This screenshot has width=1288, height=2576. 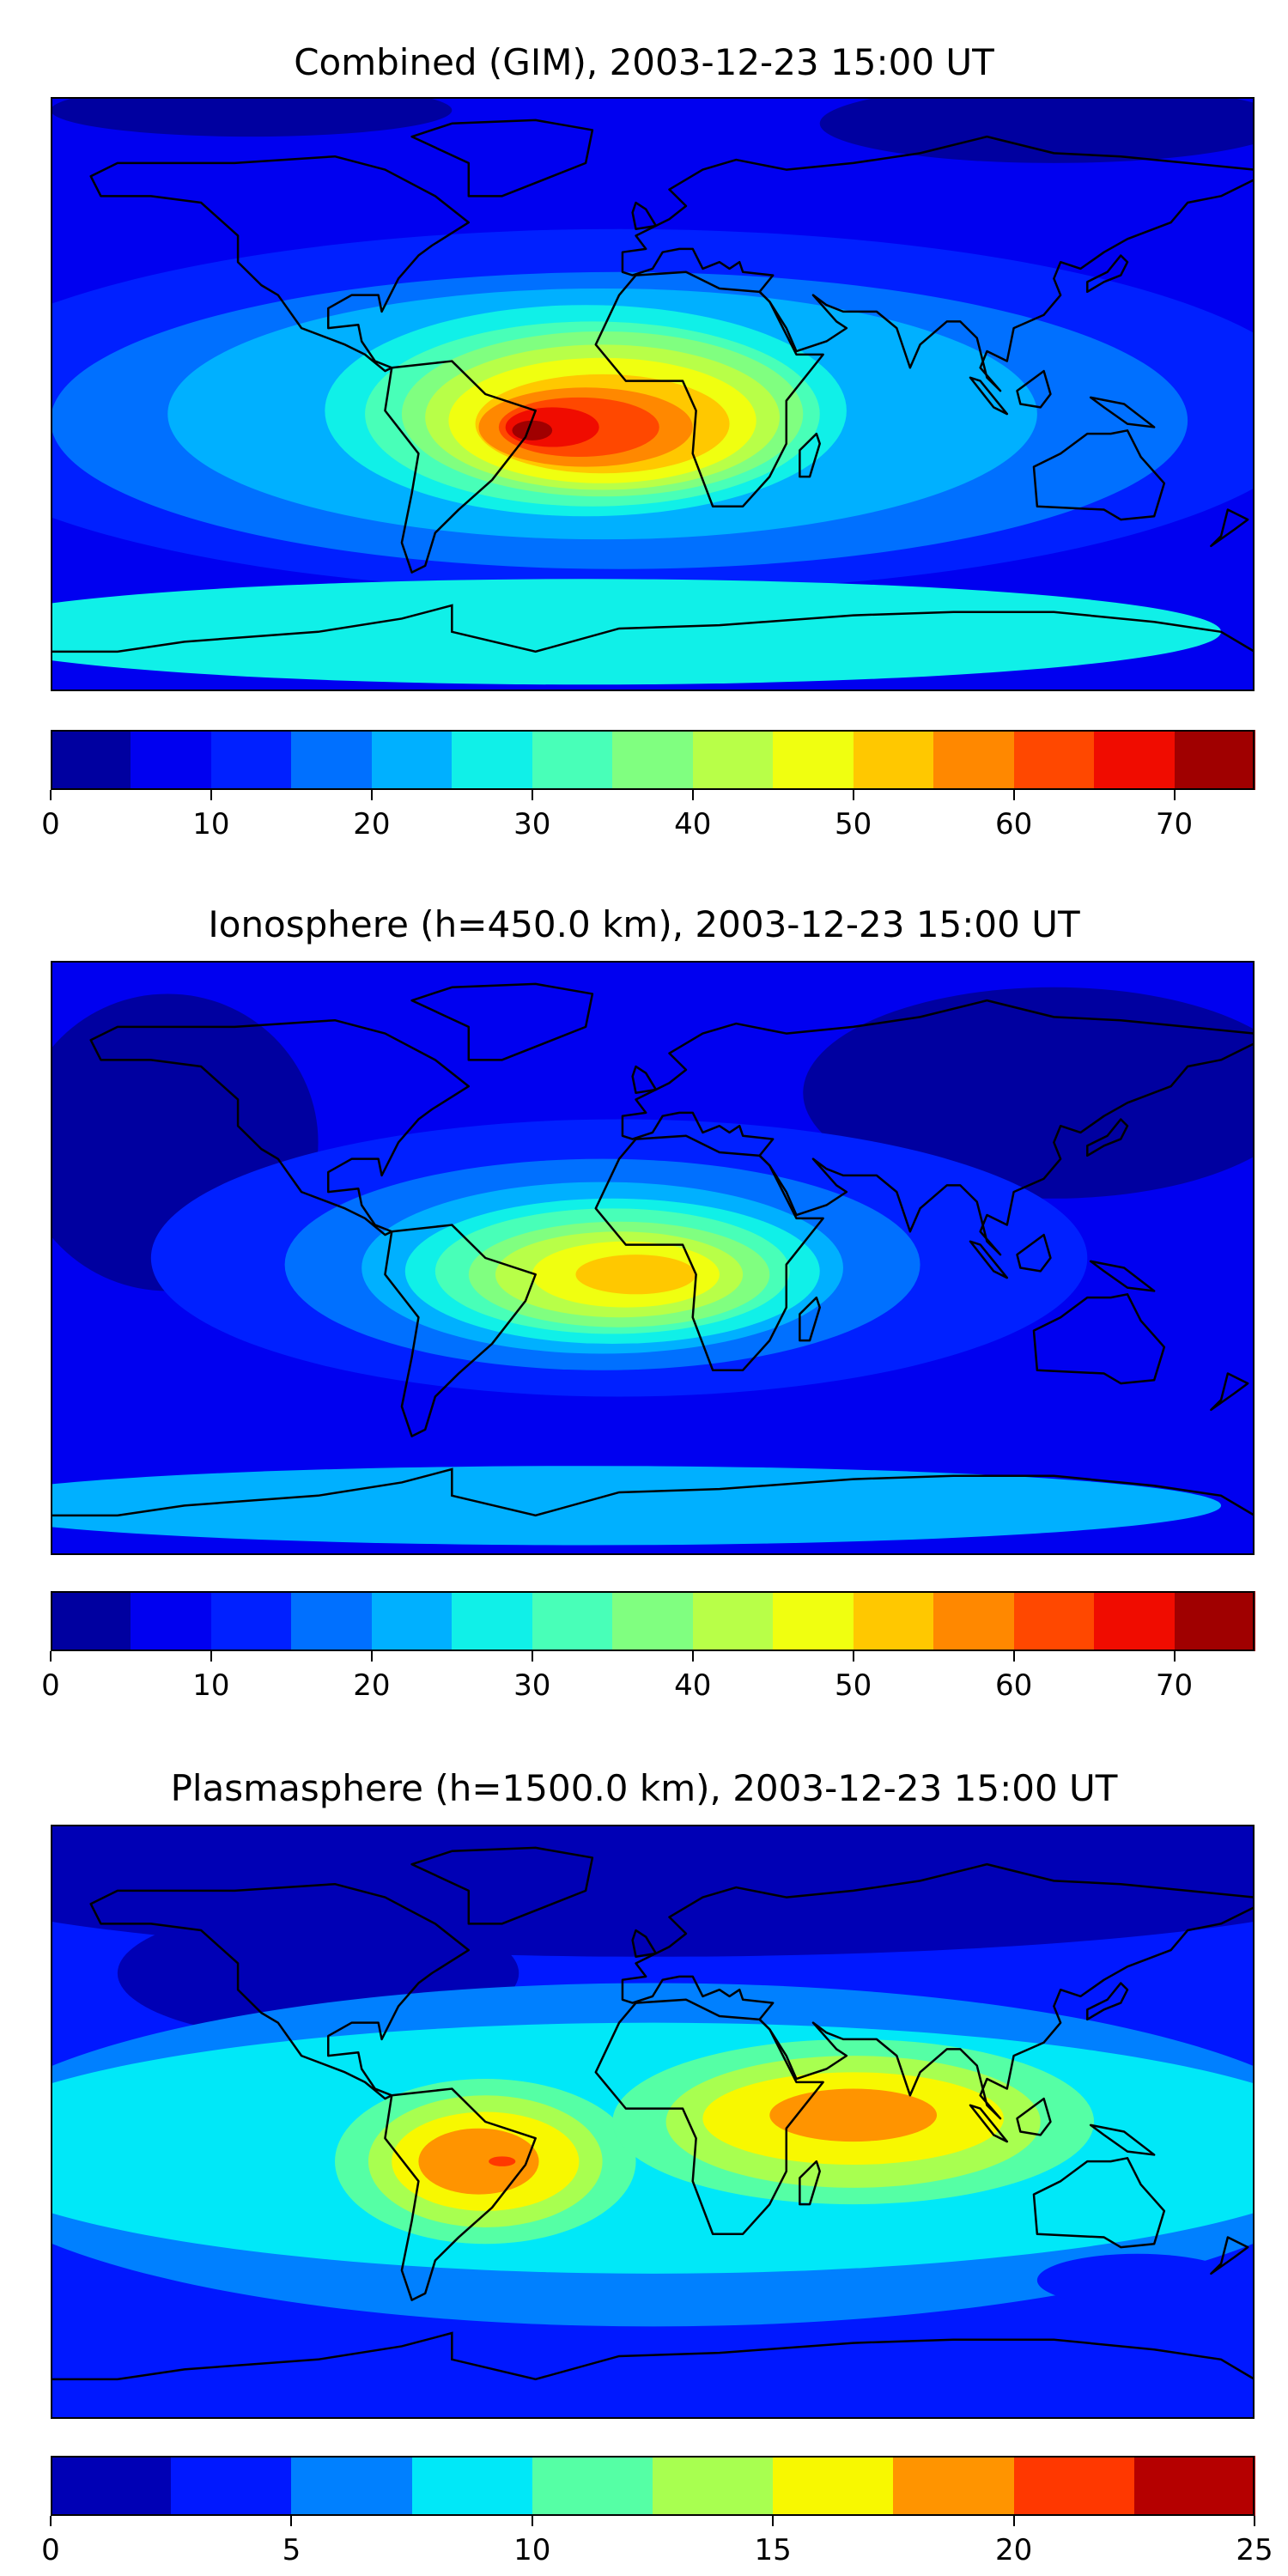 What do you see at coordinates (1107, 2002) in the screenshot?
I see `coastline-japan` at bounding box center [1107, 2002].